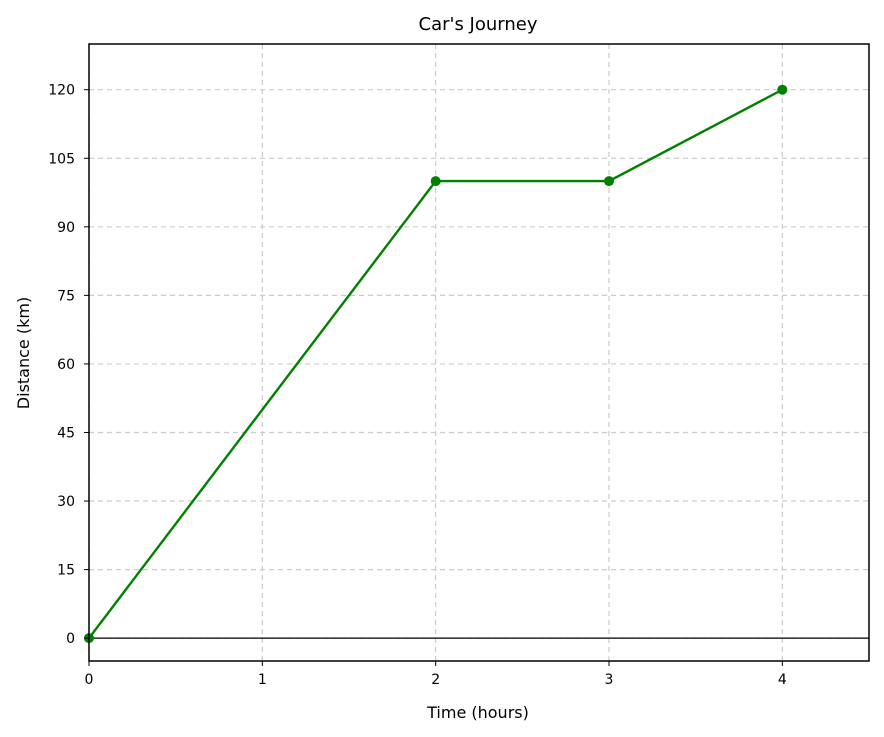  What do you see at coordinates (61, 159) in the screenshot?
I see `y-tick-label: 105` at bounding box center [61, 159].